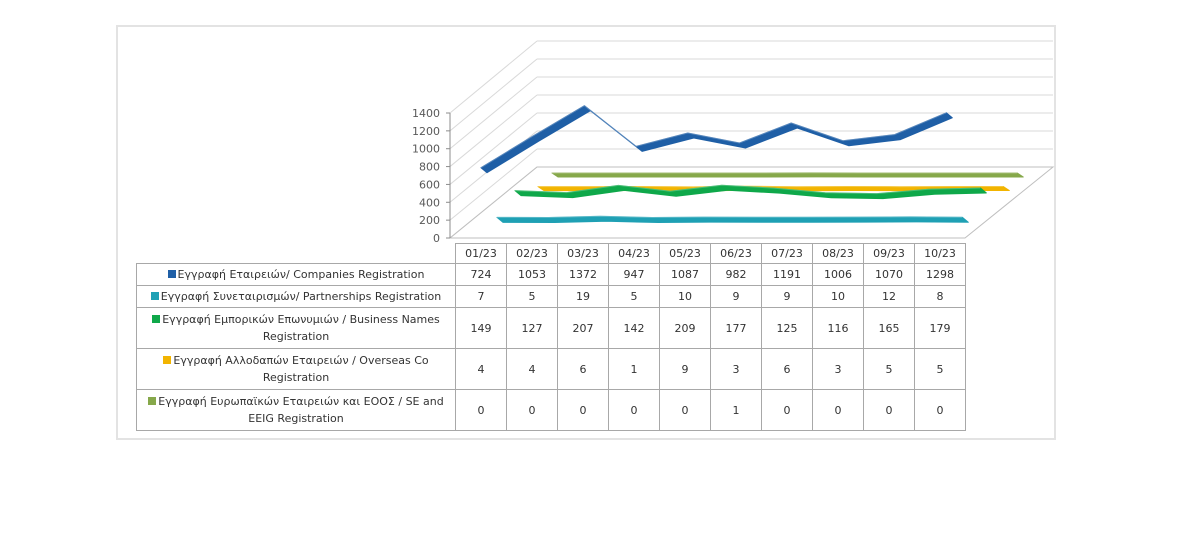  I want to click on x-tick-label: 09/23, so click(889, 253).